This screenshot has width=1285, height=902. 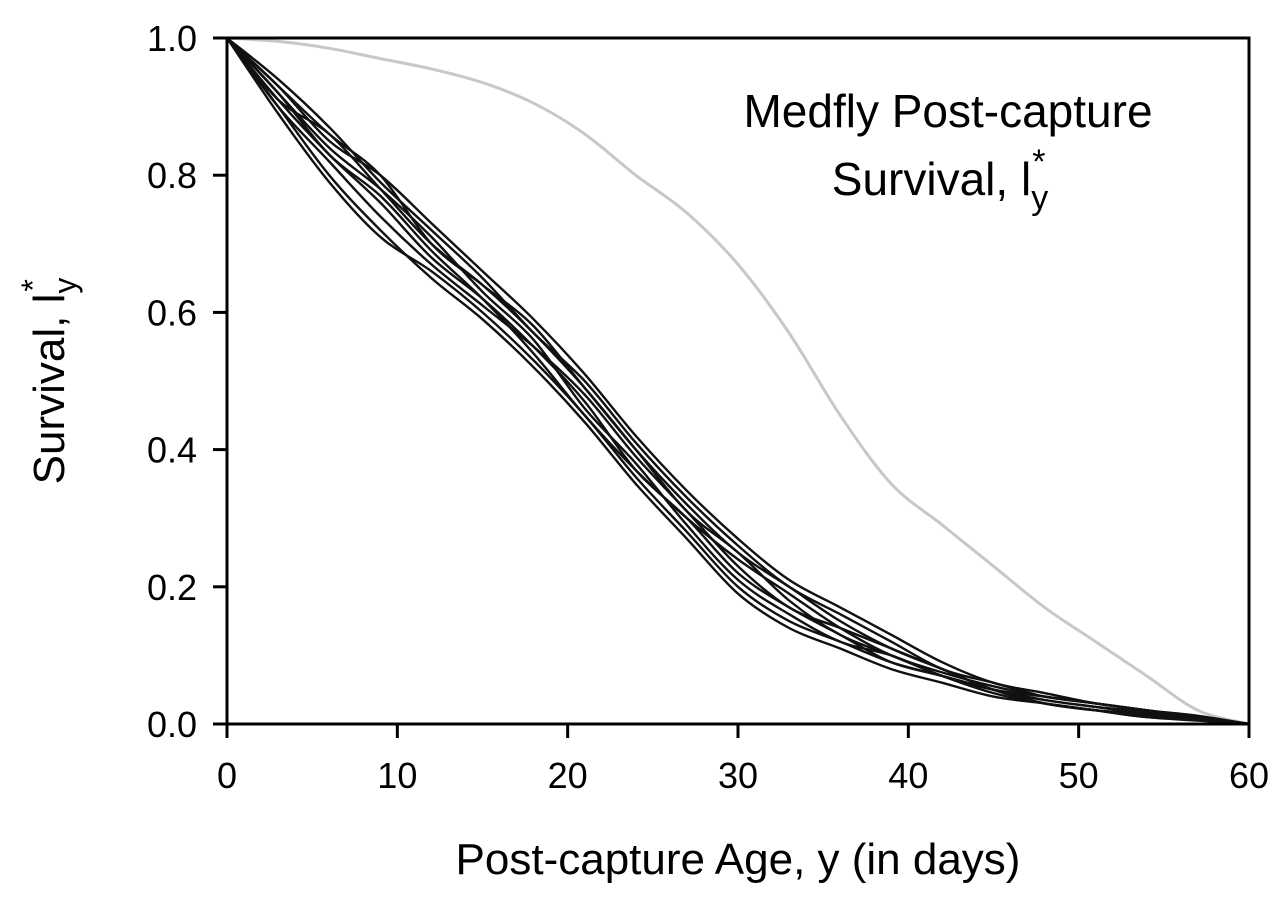 What do you see at coordinates (49, 389) in the screenshot?
I see `y-axis-title-main: Survival, l` at bounding box center [49, 389].